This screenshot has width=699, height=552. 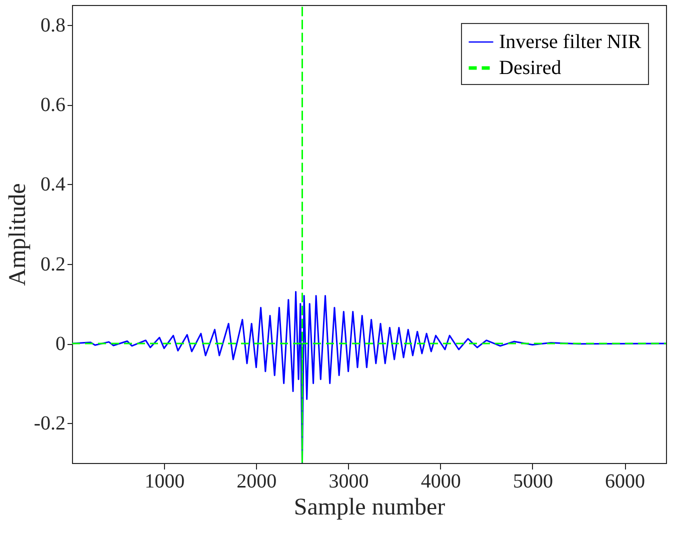 What do you see at coordinates (61, 344) in the screenshot?
I see `y-tick-label: 0` at bounding box center [61, 344].